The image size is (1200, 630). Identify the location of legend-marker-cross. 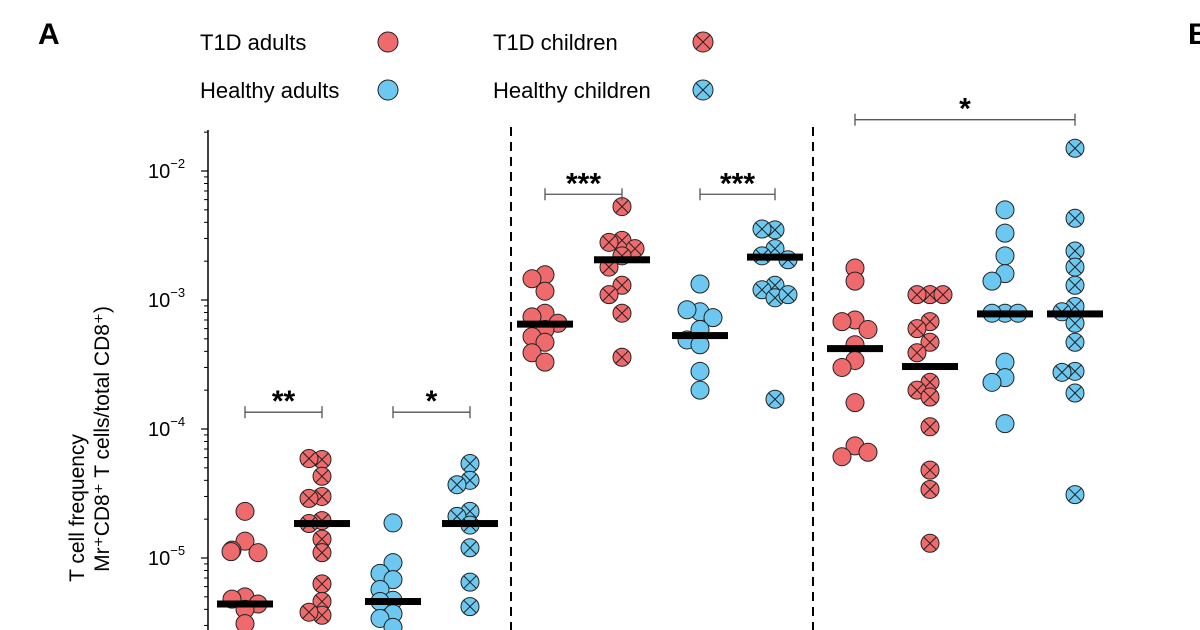
(703, 42).